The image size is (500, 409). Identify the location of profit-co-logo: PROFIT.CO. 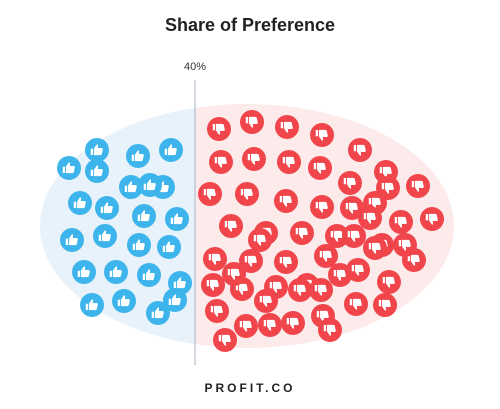
(249, 388).